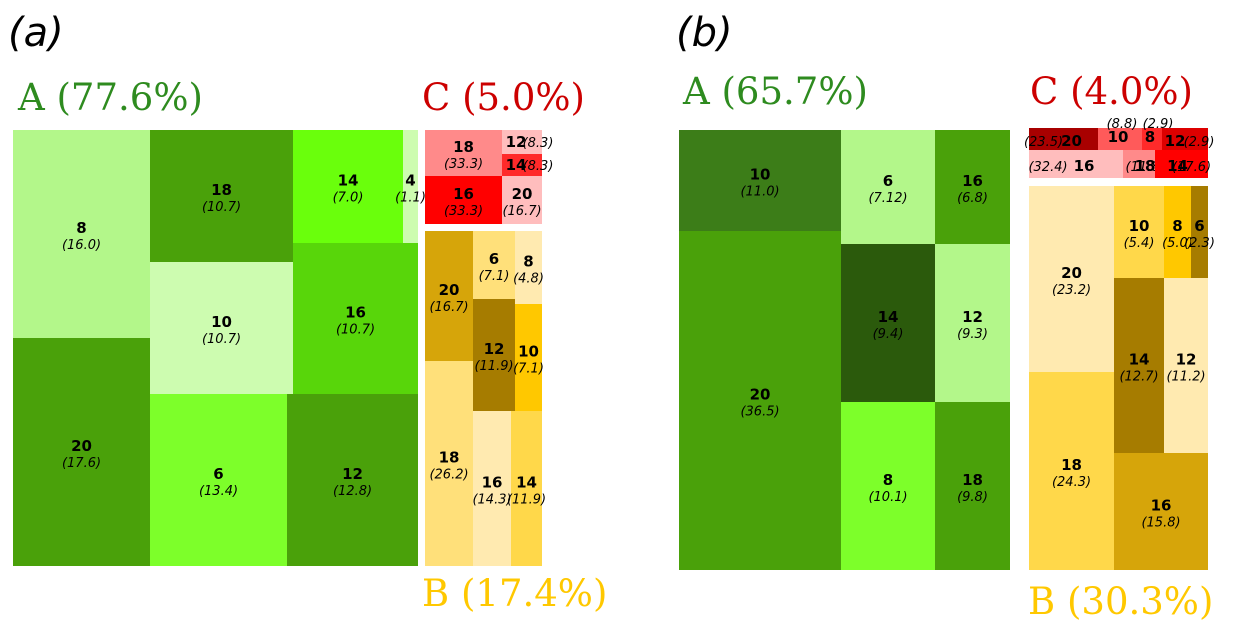 Image resolution: width=1237 pixels, height=623 pixels. What do you see at coordinates (81, 245) in the screenshot?
I see `cell-percent-label: (16.0)` at bounding box center [81, 245].